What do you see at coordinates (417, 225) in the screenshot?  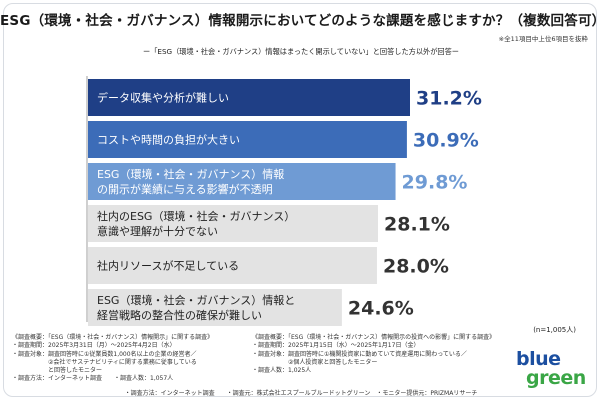 I see `bar-value-label: 28.1%` at bounding box center [417, 225].